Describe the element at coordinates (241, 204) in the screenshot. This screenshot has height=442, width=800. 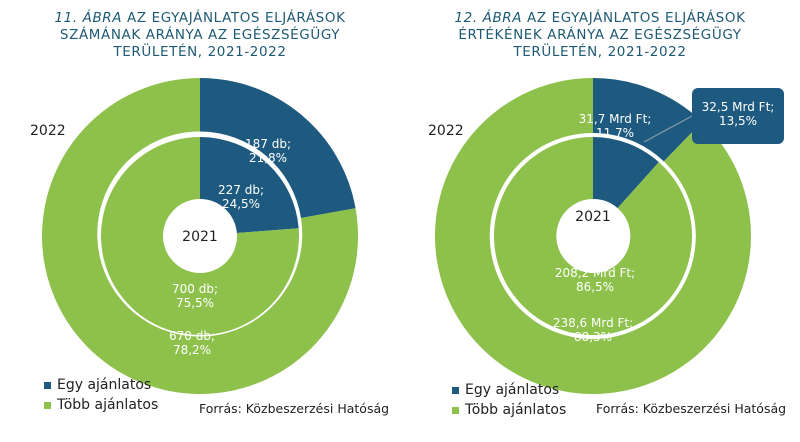
I see `inner-single-percent: 24,5%` at that location.